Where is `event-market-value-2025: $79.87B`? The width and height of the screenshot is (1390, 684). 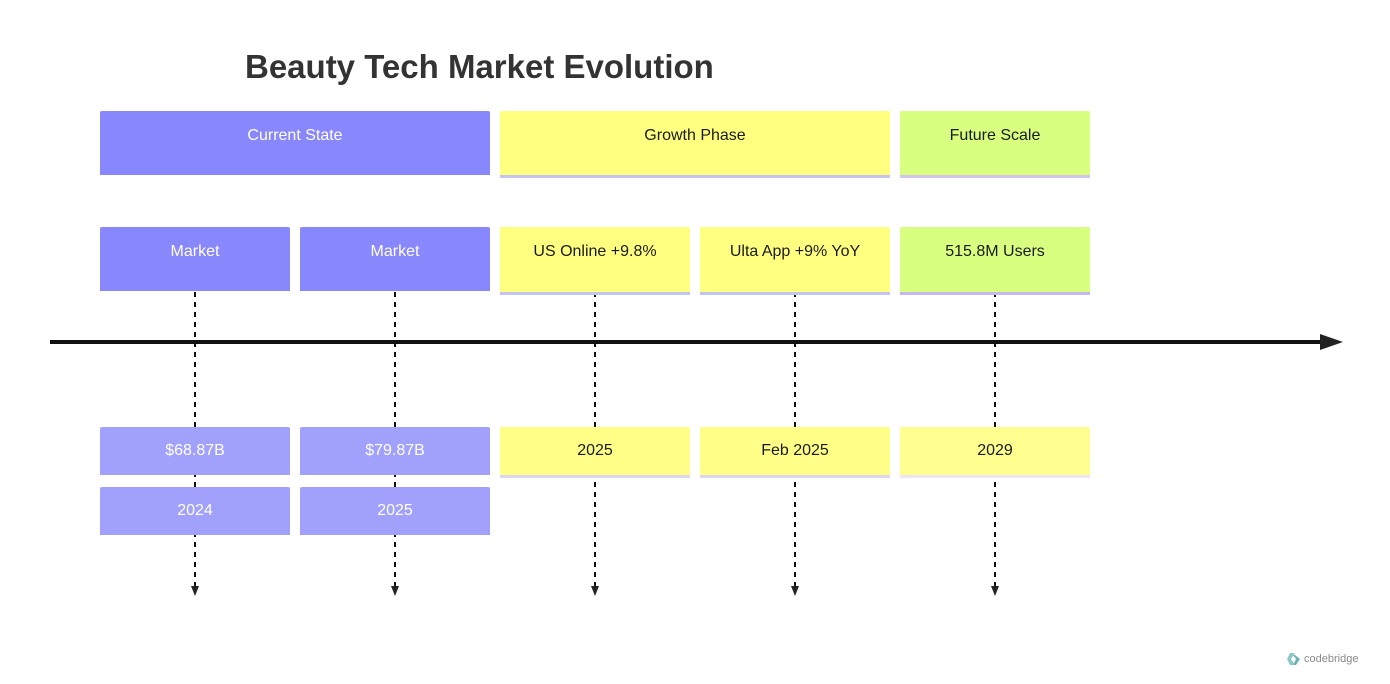 event-market-value-2025: $79.87B is located at coordinates (395, 451).